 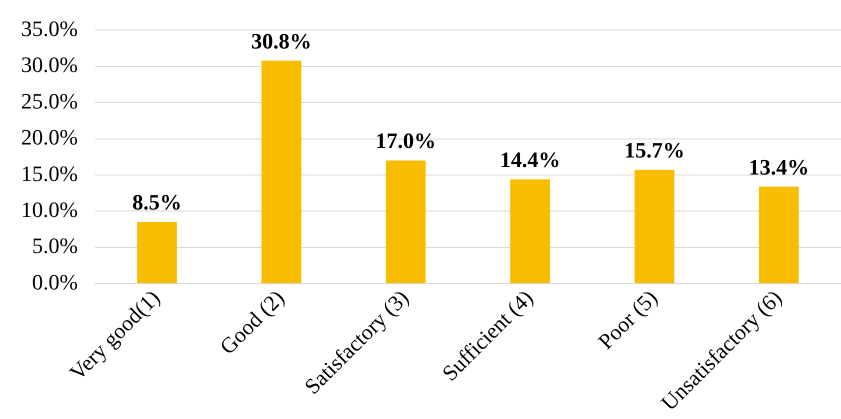 I want to click on y-tick-label: 20.0%, so click(x=49, y=137).